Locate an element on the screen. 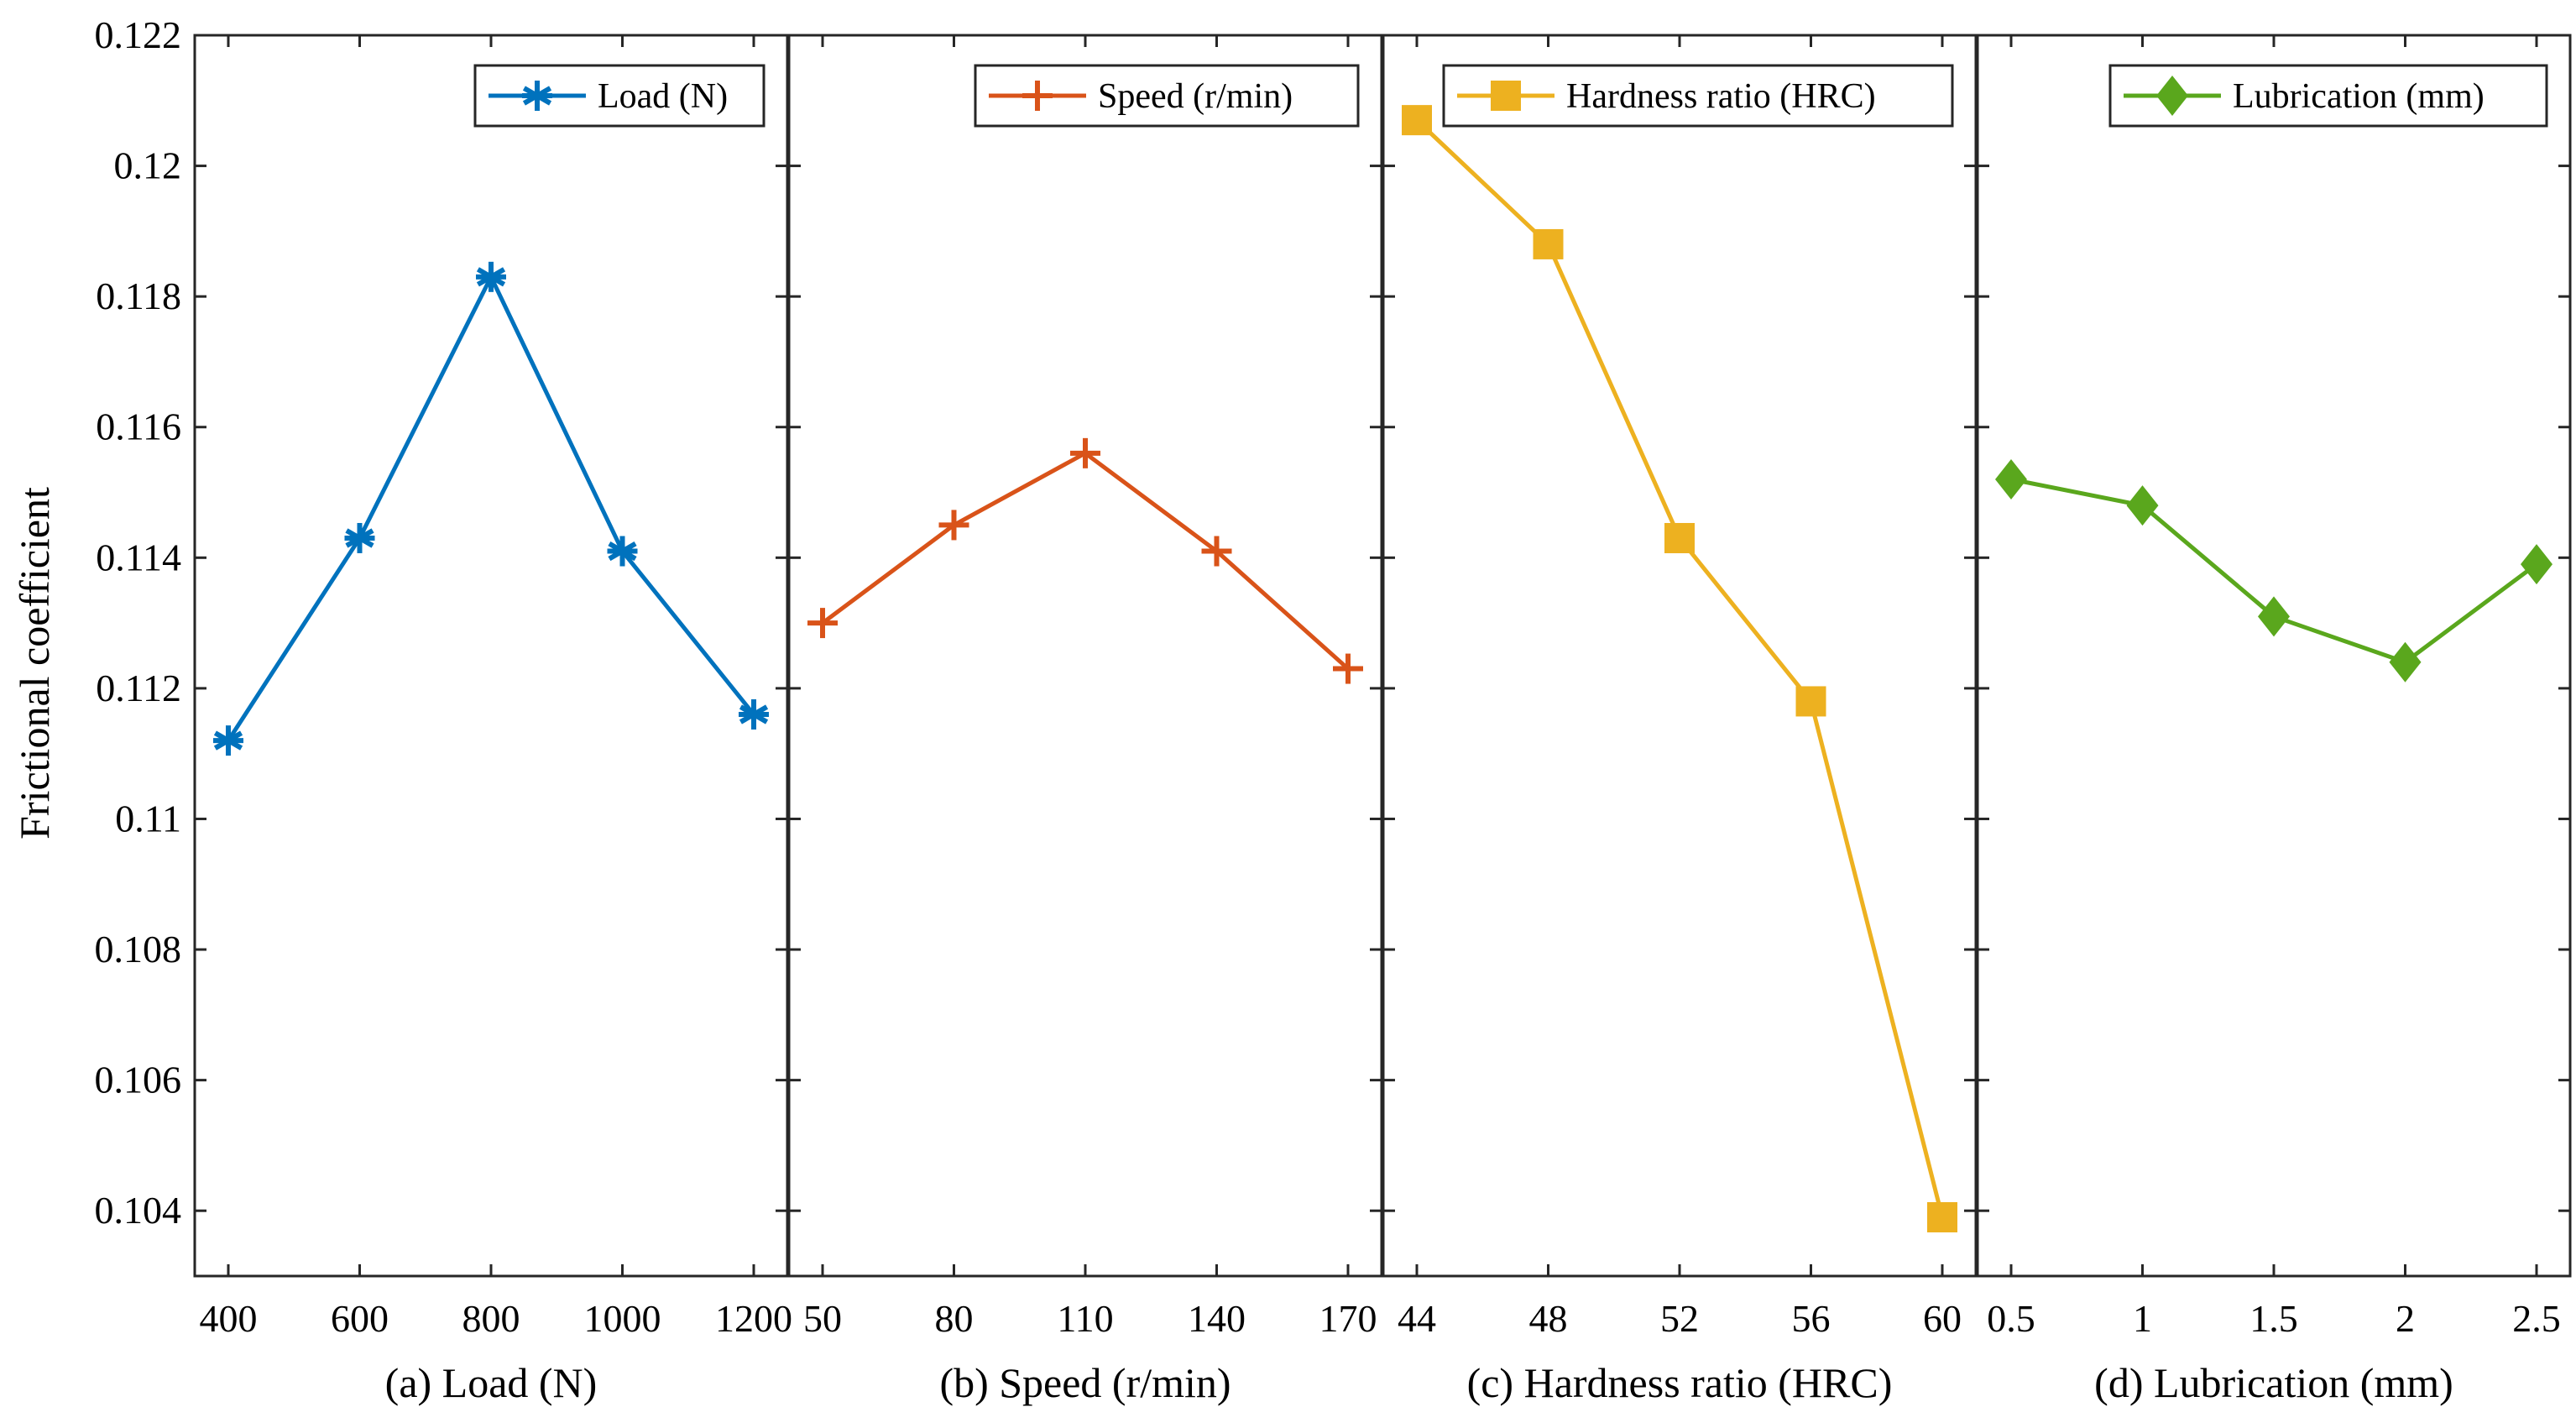 This screenshot has height=1407, width=2576. x-tick-label: 600 is located at coordinates (360, 1318).